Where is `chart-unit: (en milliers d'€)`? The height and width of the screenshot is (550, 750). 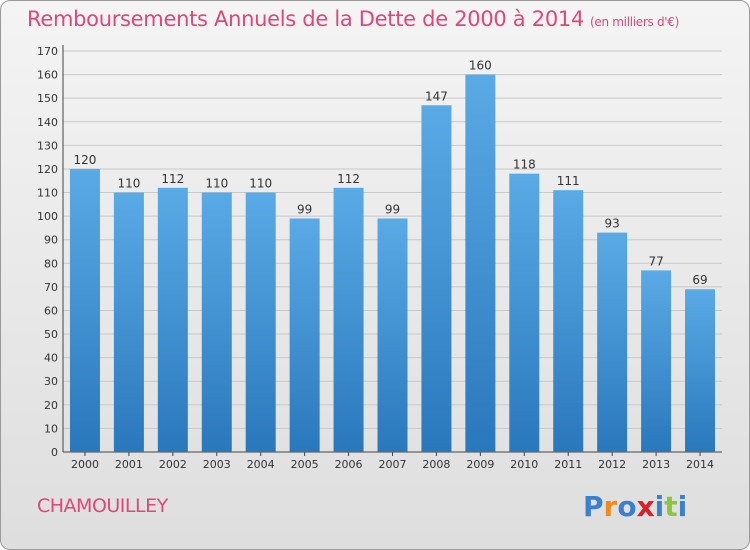 chart-unit: (en milliers d'€) is located at coordinates (635, 22).